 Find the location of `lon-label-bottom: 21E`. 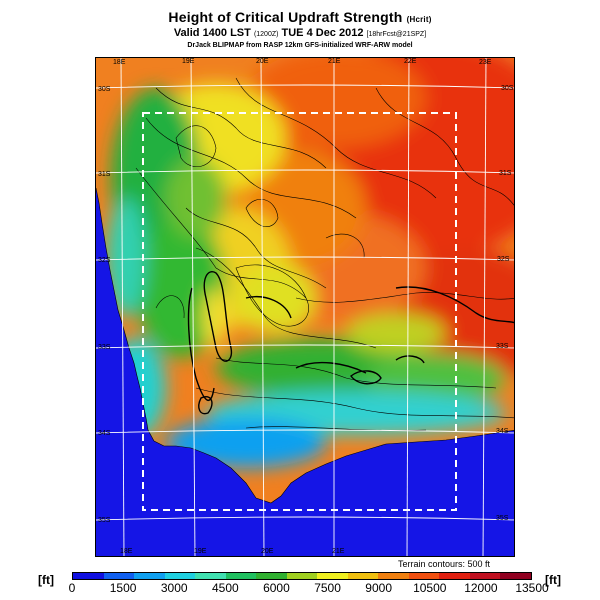

lon-label-bottom: 21E is located at coordinates (338, 551).